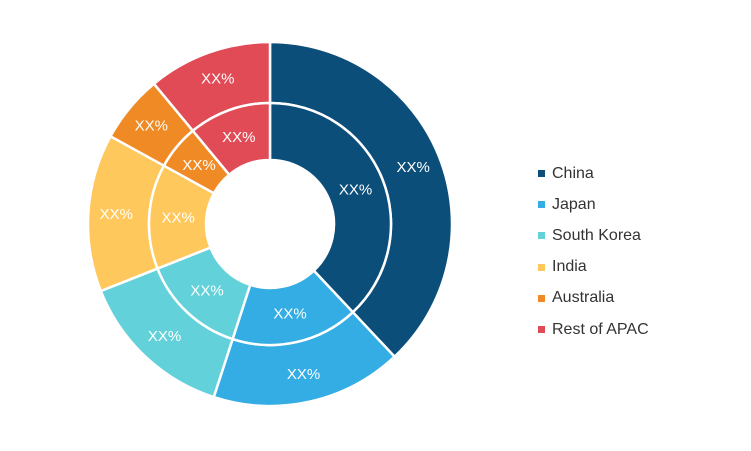 The height and width of the screenshot is (451, 751). Describe the element at coordinates (206, 291) in the screenshot. I see `inner-slice-label-south-korea: XX%` at that location.